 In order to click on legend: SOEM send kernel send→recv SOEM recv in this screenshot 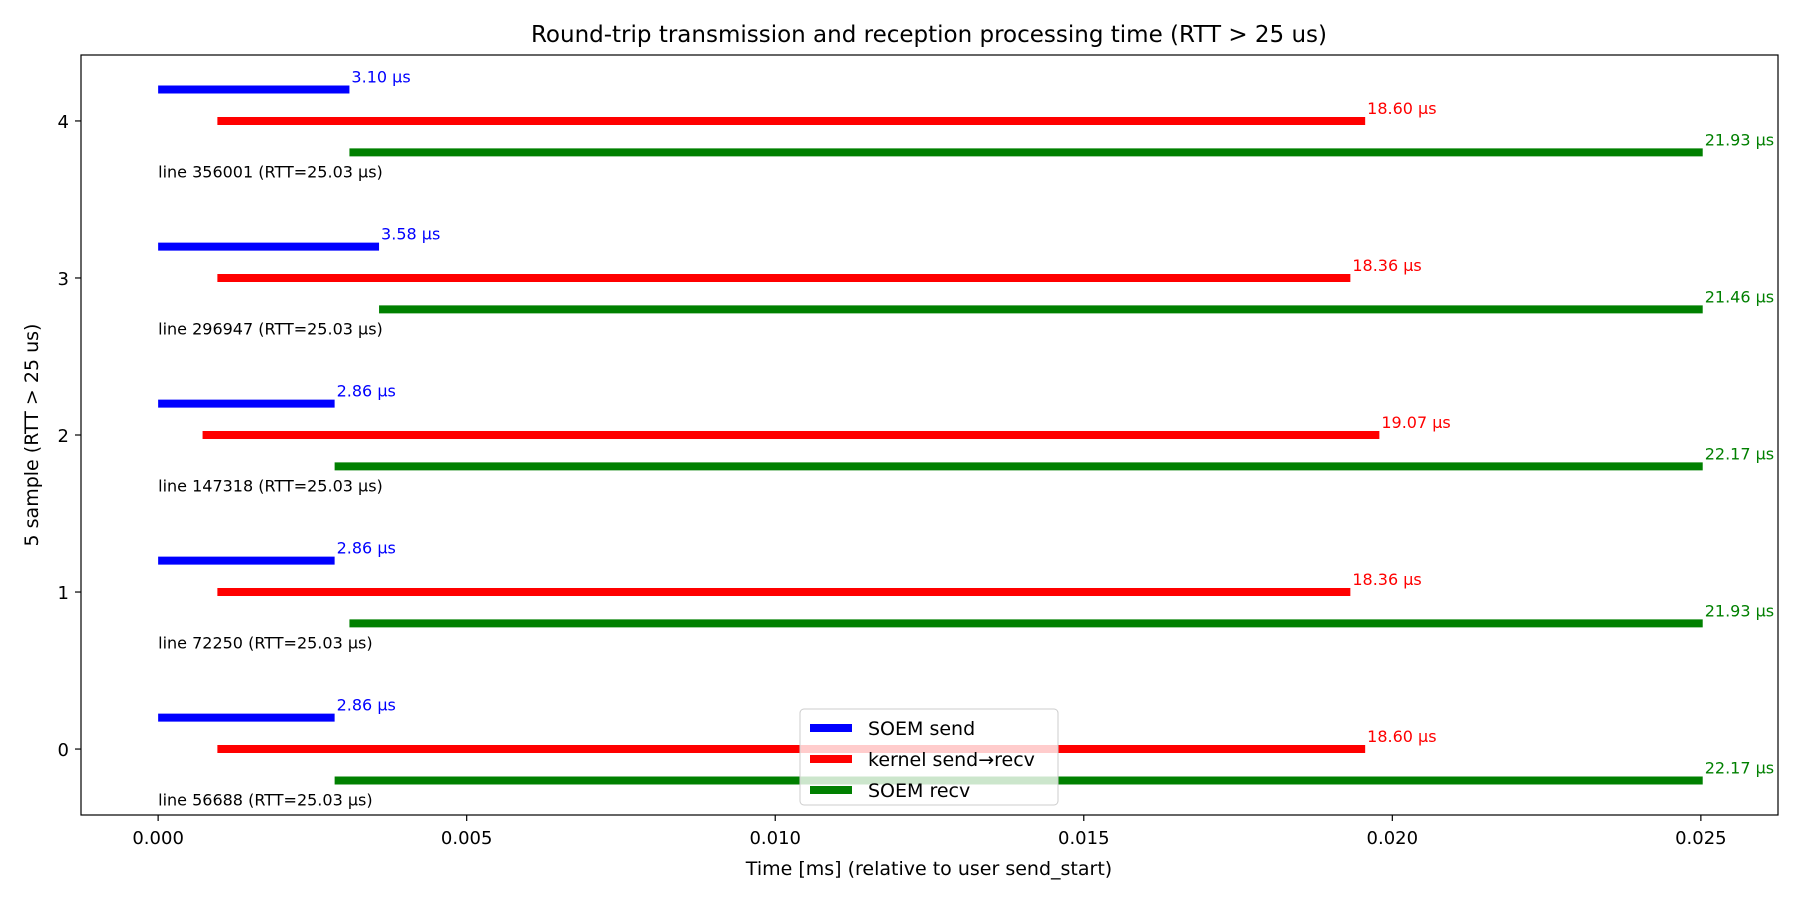, I will do `click(929, 757)`.